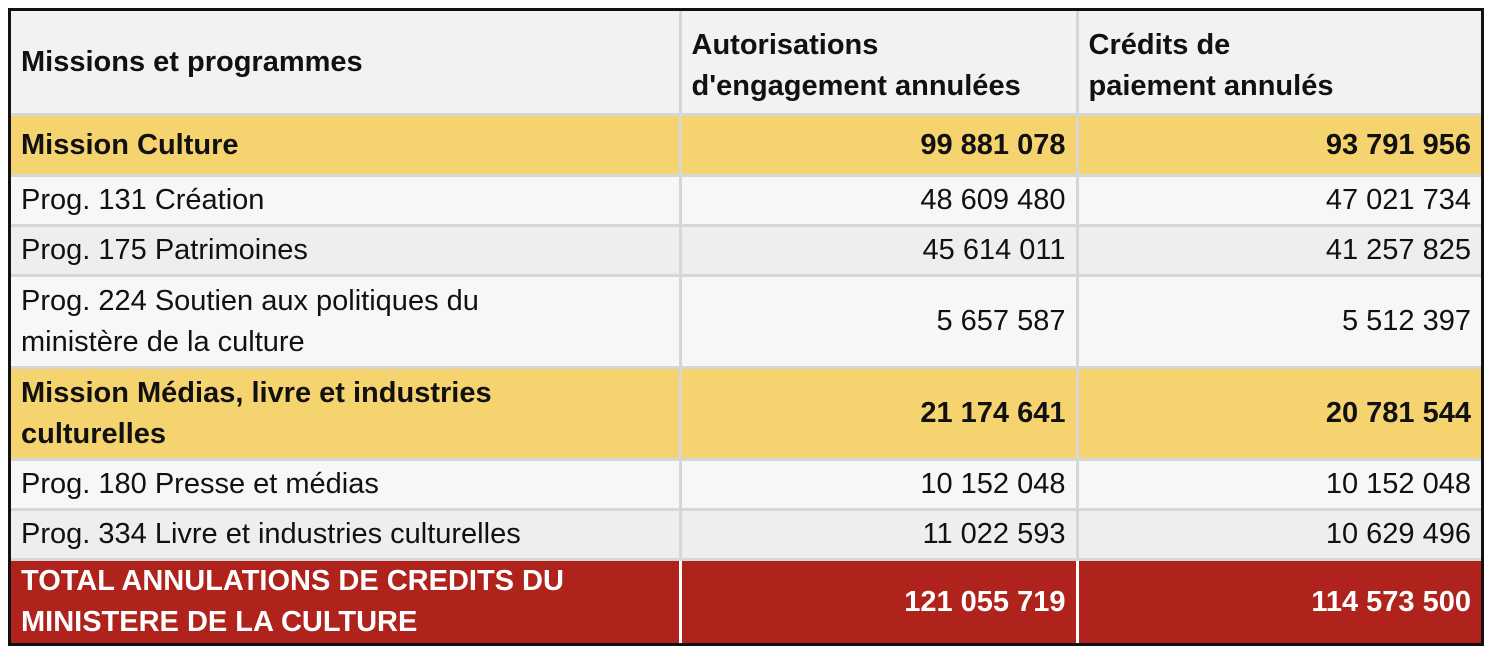 Image resolution: width=1496 pixels, height=660 pixels. I want to click on row-ae-value: 99 881 078, so click(878, 145).